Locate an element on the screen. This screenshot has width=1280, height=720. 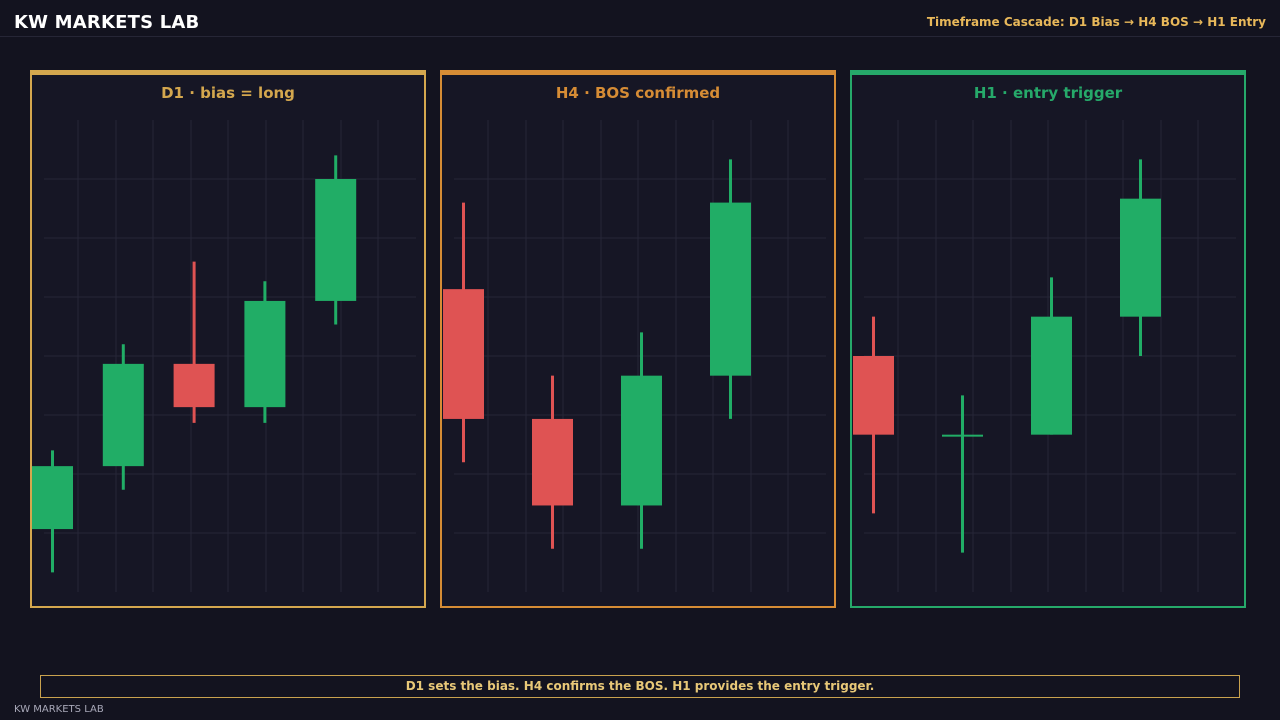
panel-title-d1: D1 · bias = long is located at coordinates (228, 93).